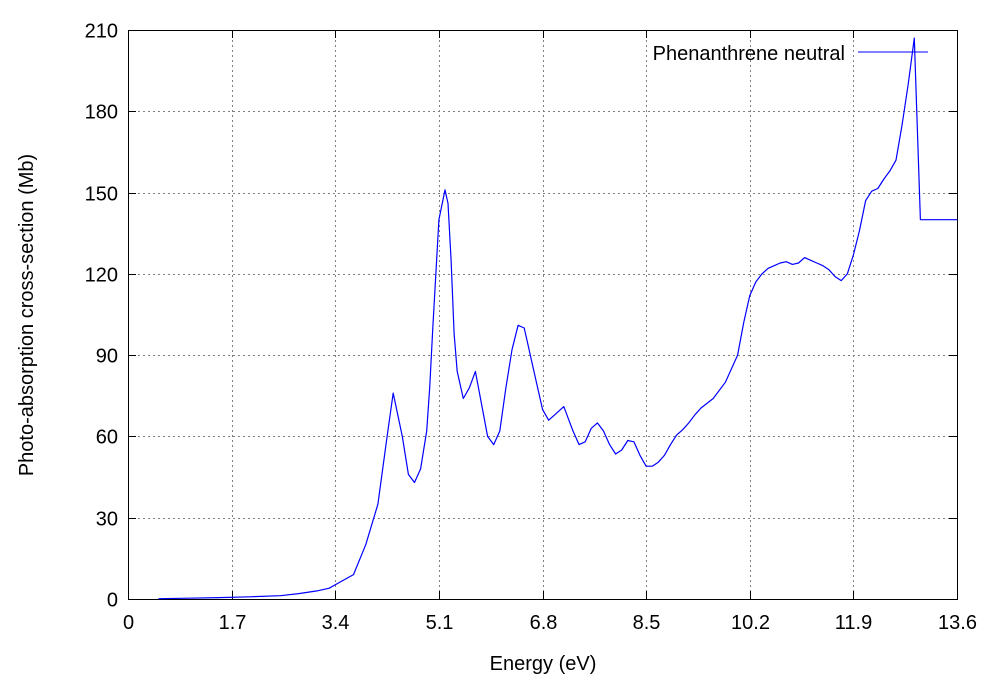  I want to click on x-tick-label: 0, so click(128, 623).